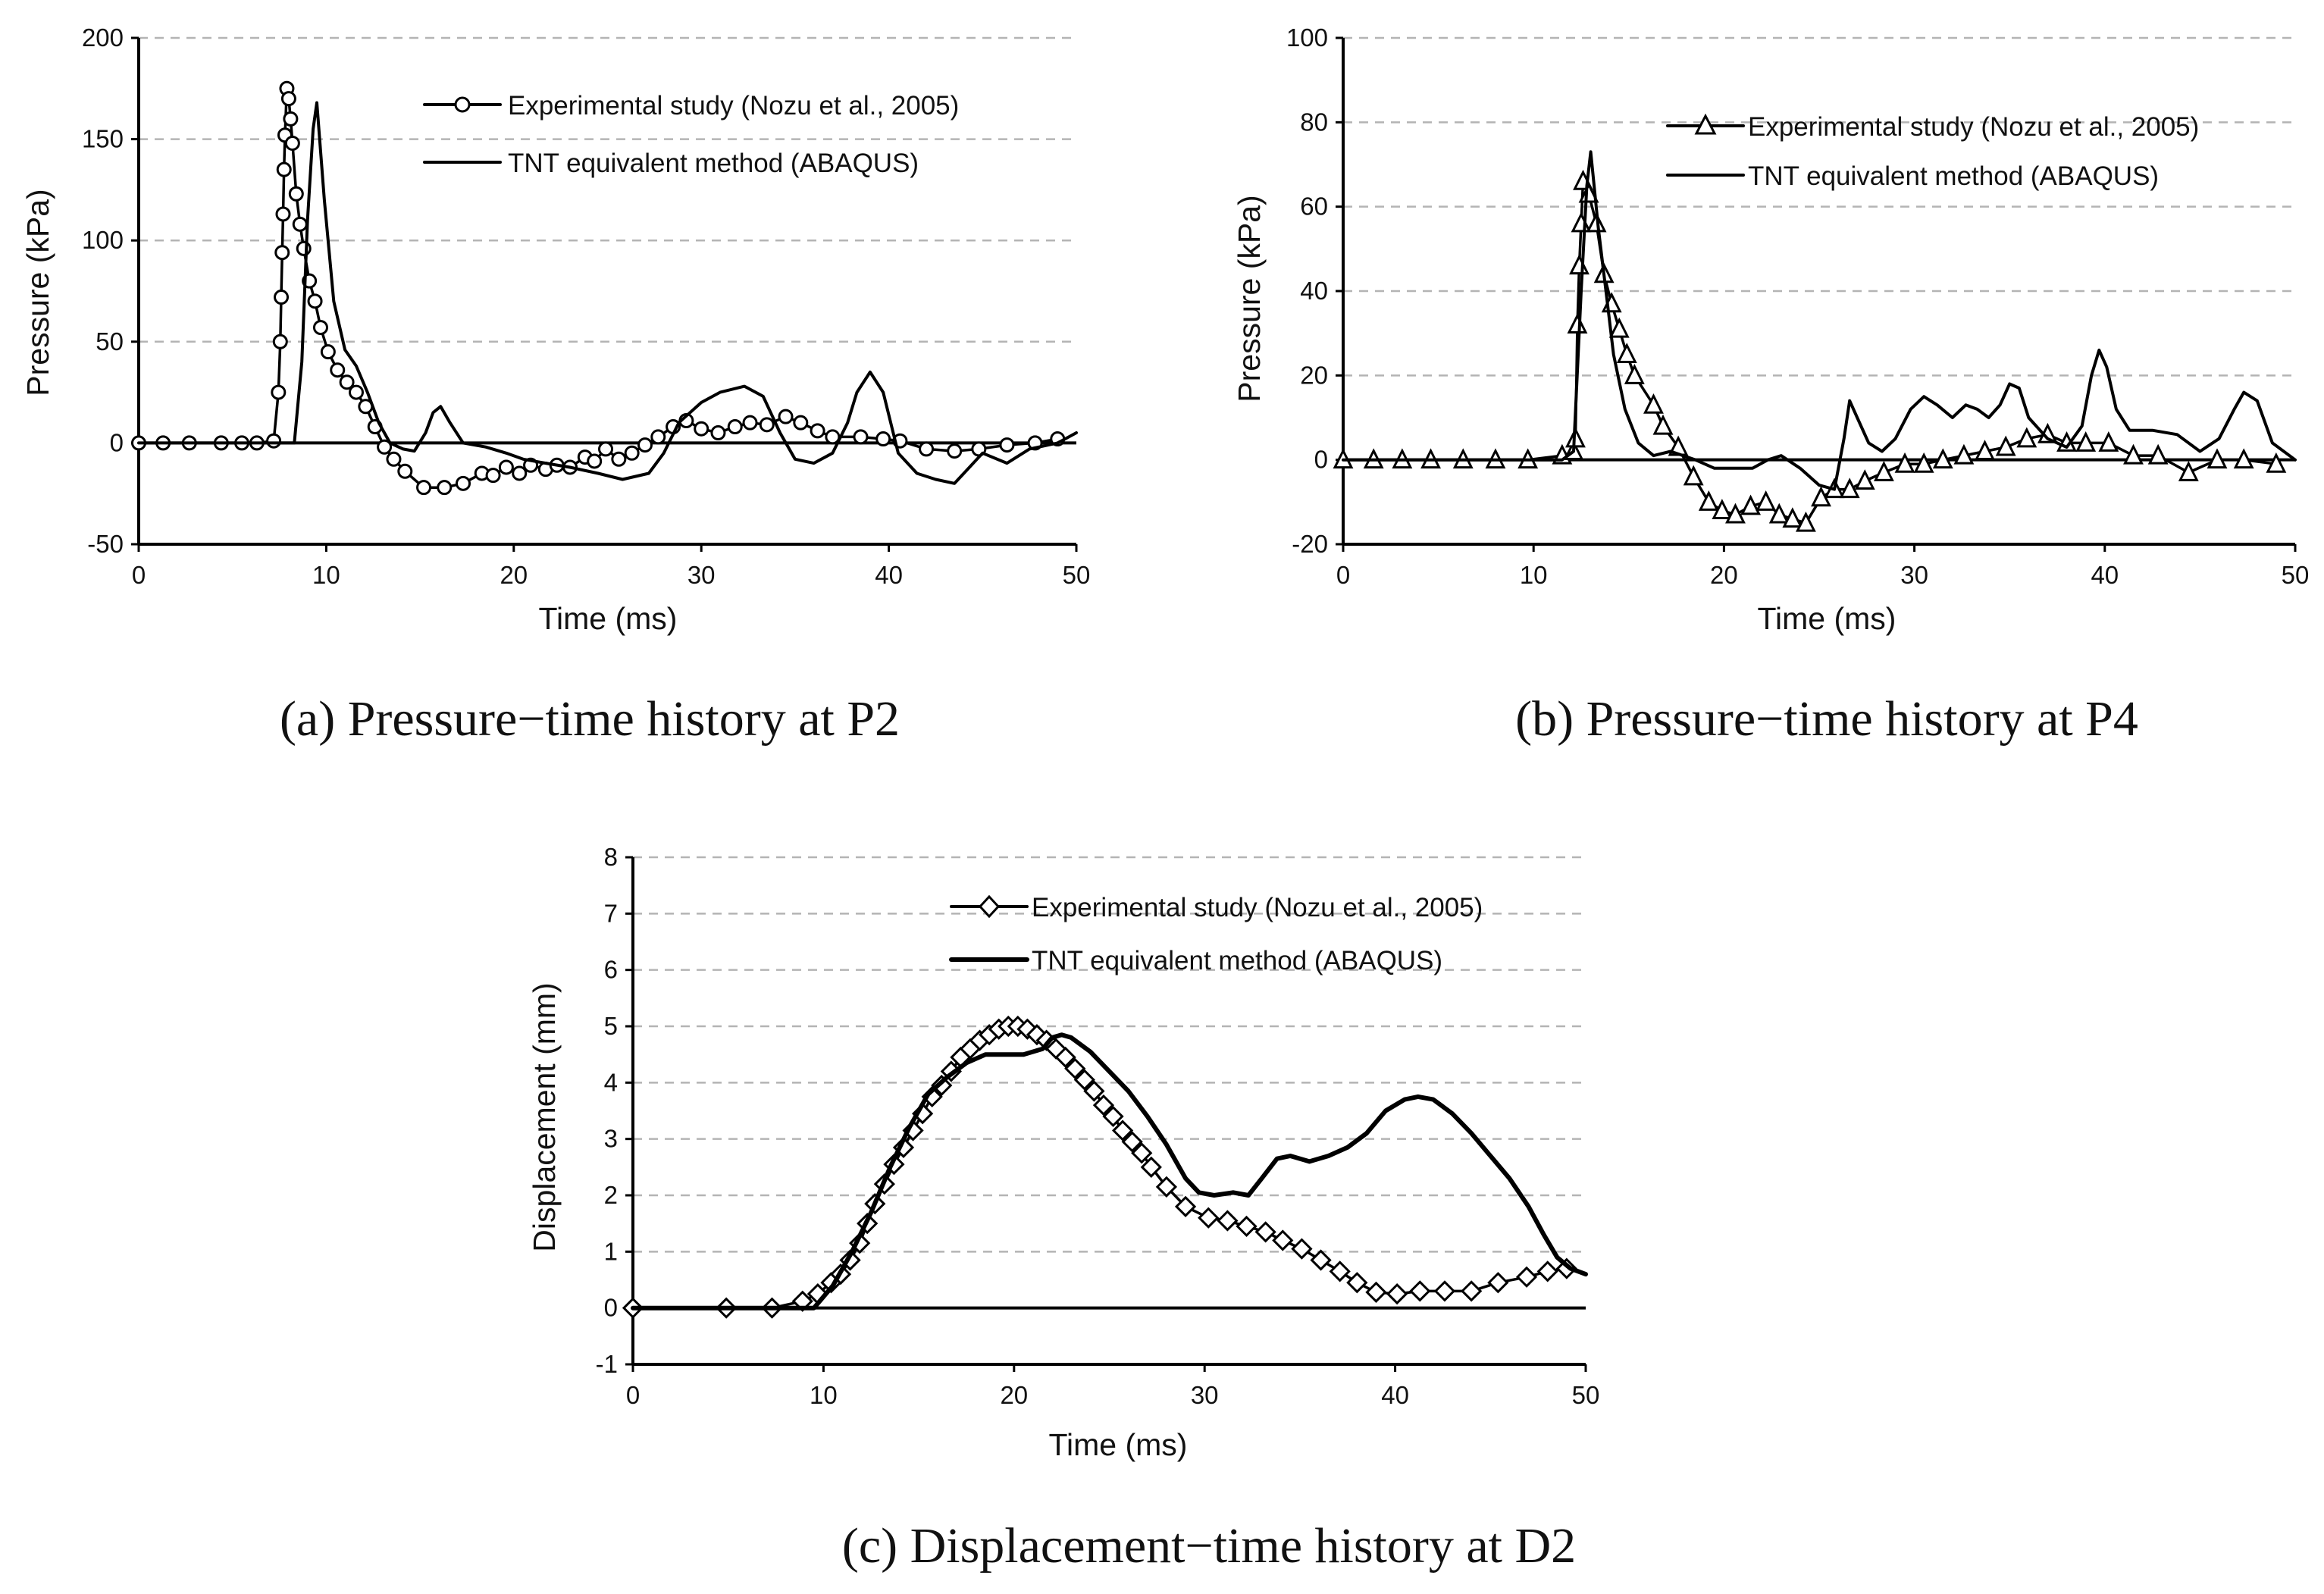 This screenshot has width=2324, height=1594. What do you see at coordinates (590, 719) in the screenshot?
I see `chart-a-caption: (a) Pressure−time history at P2` at bounding box center [590, 719].